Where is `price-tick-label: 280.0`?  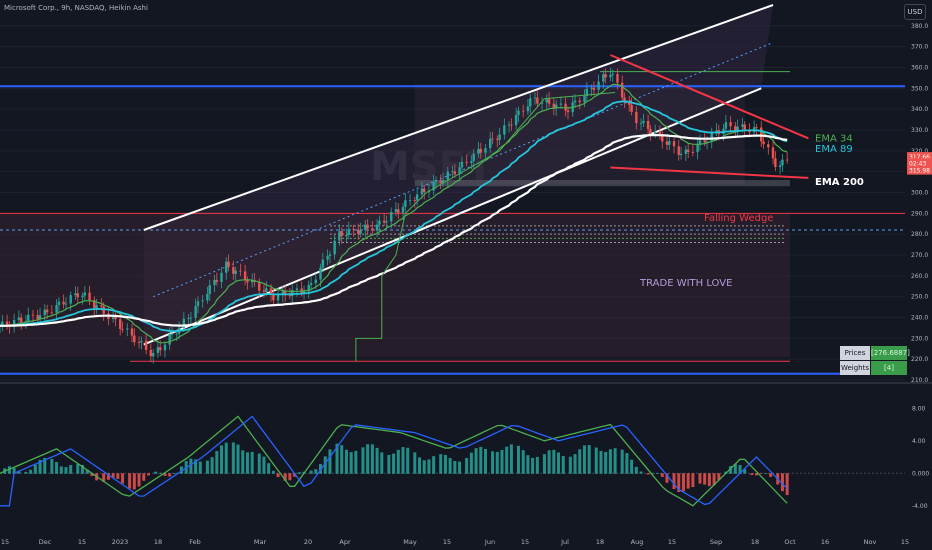
price-tick-label: 280.0 is located at coordinates (919, 234).